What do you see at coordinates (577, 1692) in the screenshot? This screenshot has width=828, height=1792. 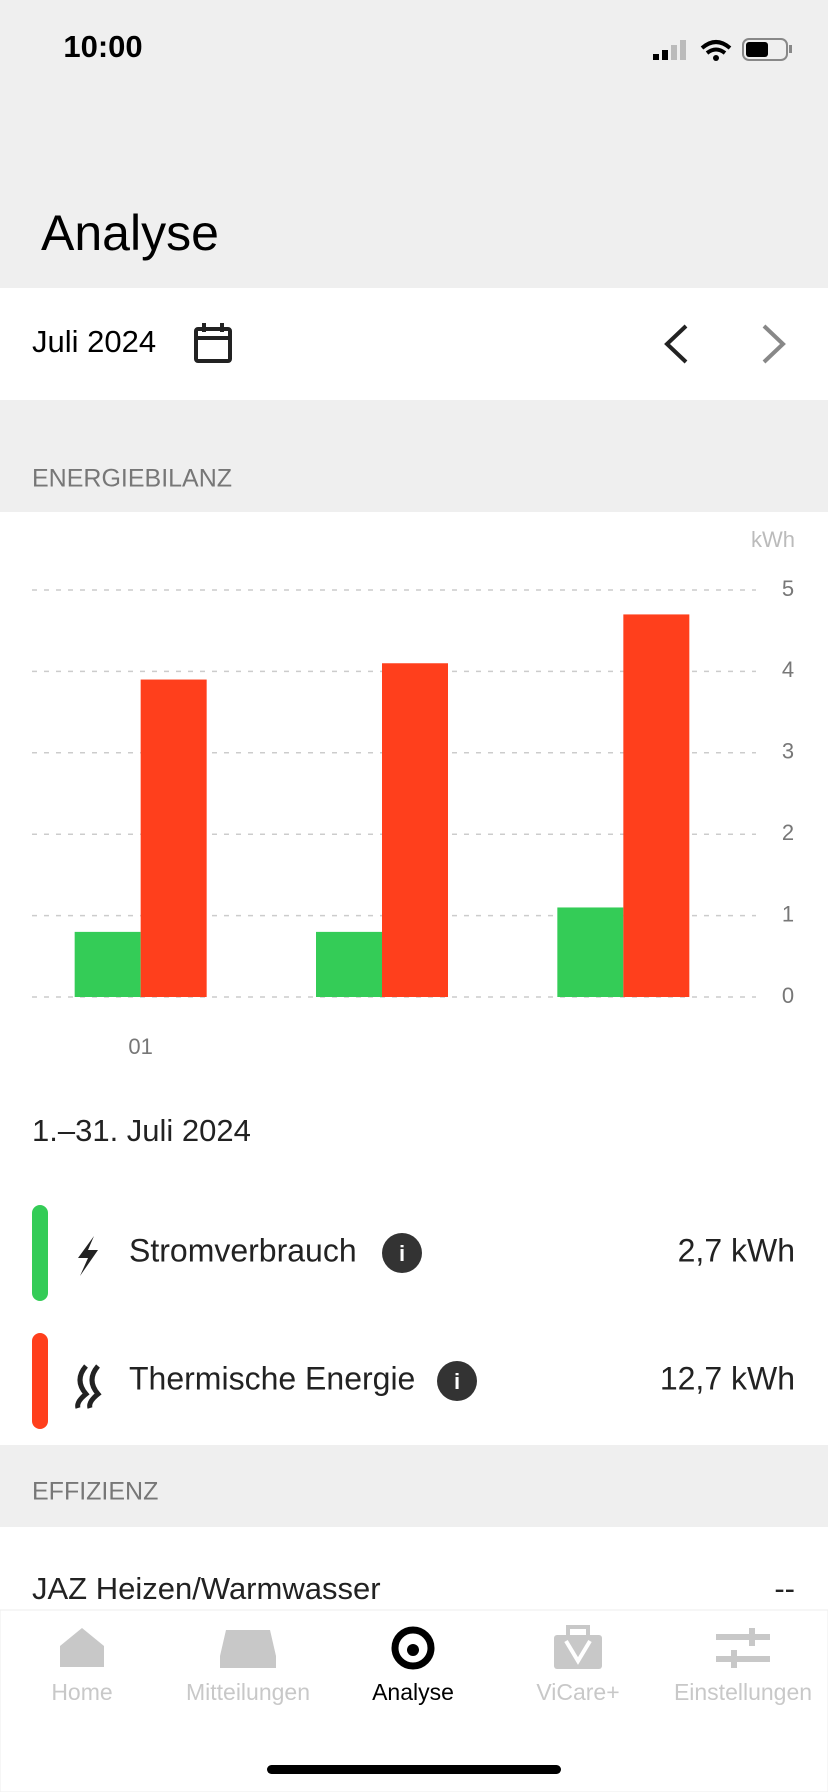 I see `tab-label: ViCare+` at bounding box center [577, 1692].